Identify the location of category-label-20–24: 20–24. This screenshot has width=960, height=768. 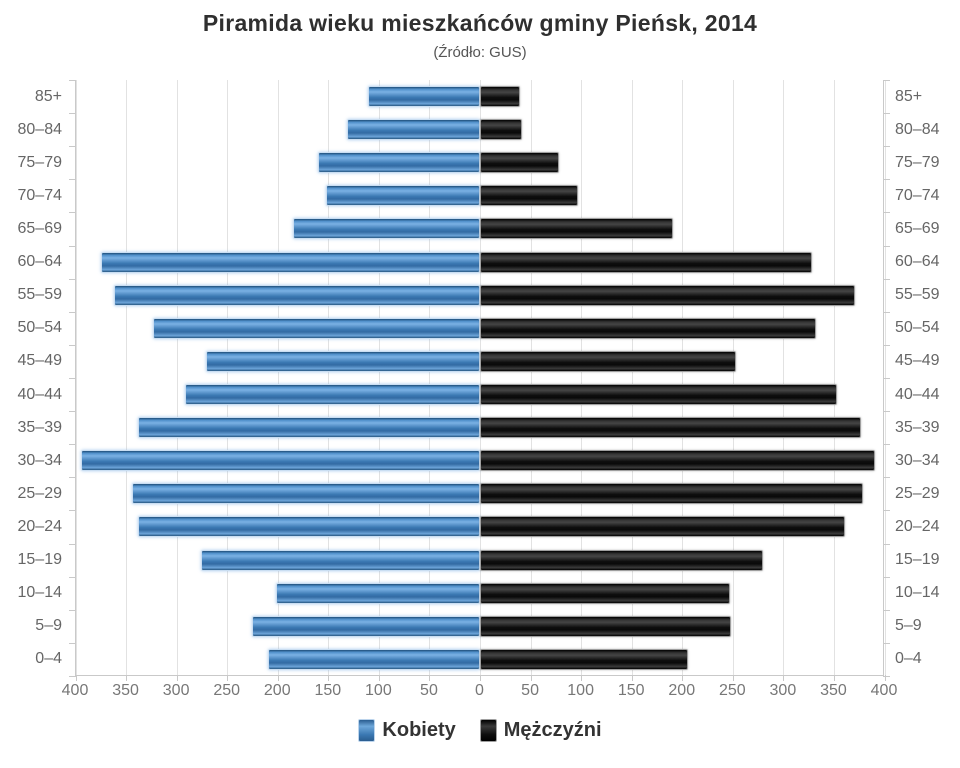
(917, 526).